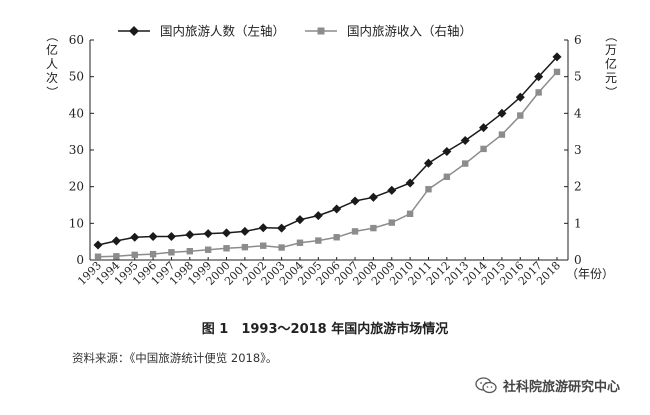  Describe the element at coordinates (578, 187) in the screenshot. I see `right-tick-label: 2` at that location.